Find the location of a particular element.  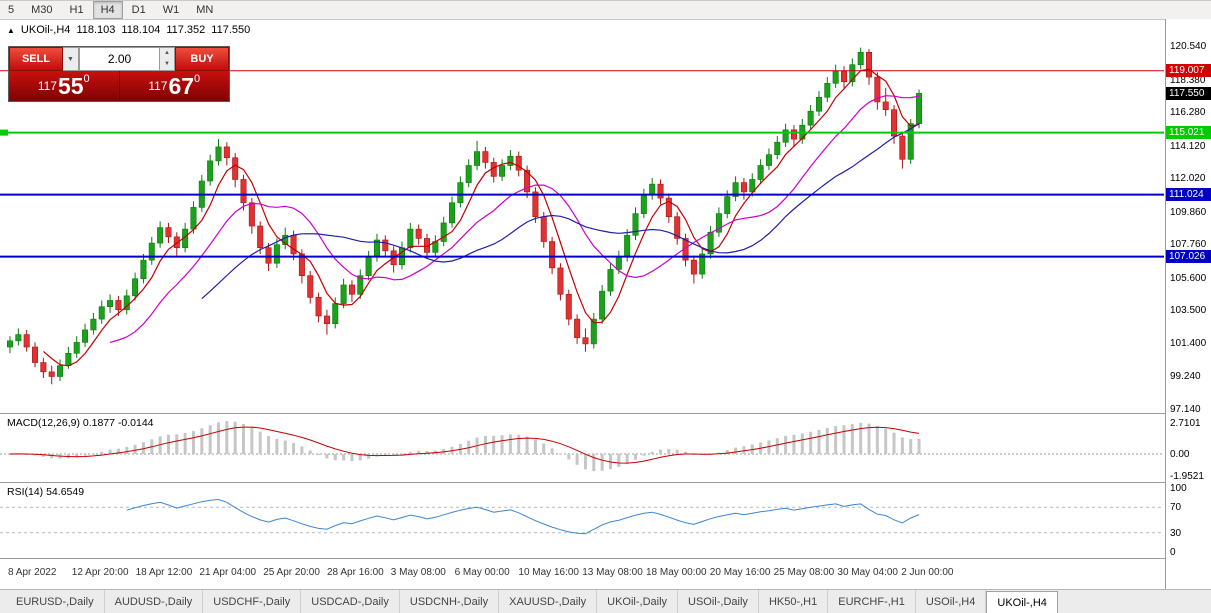

timeframe-mn: MN is located at coordinates (205, 10).